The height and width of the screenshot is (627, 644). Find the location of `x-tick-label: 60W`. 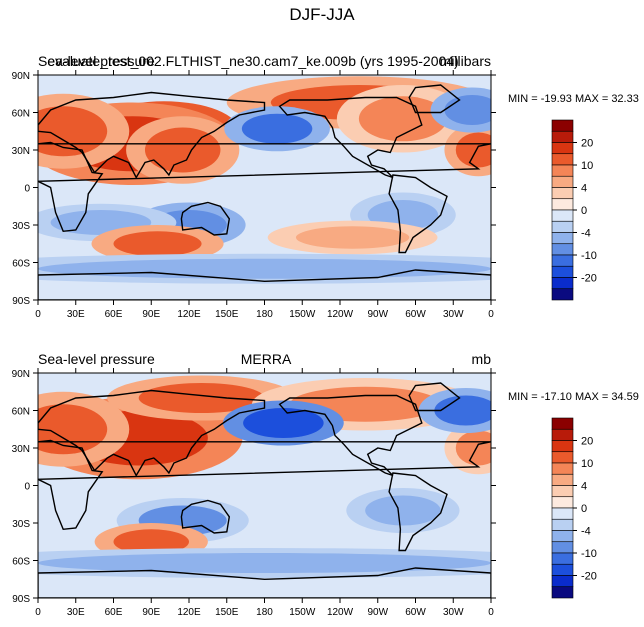

x-tick-label: 60W is located at coordinates (415, 314).